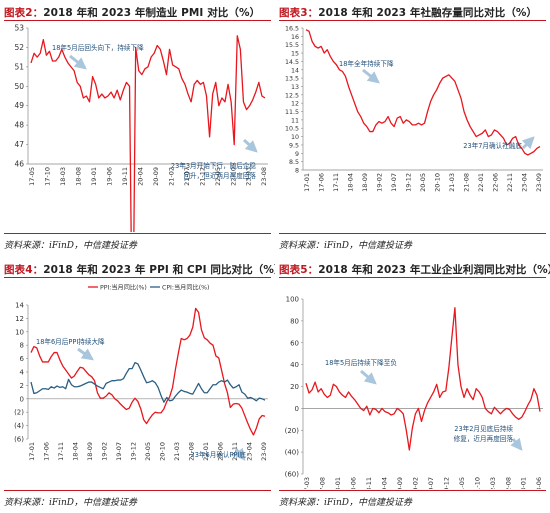 Image resolution: width=550 pixels, height=513 pixels. I want to click on x-tick-label: 17-05, so click(32, 176).